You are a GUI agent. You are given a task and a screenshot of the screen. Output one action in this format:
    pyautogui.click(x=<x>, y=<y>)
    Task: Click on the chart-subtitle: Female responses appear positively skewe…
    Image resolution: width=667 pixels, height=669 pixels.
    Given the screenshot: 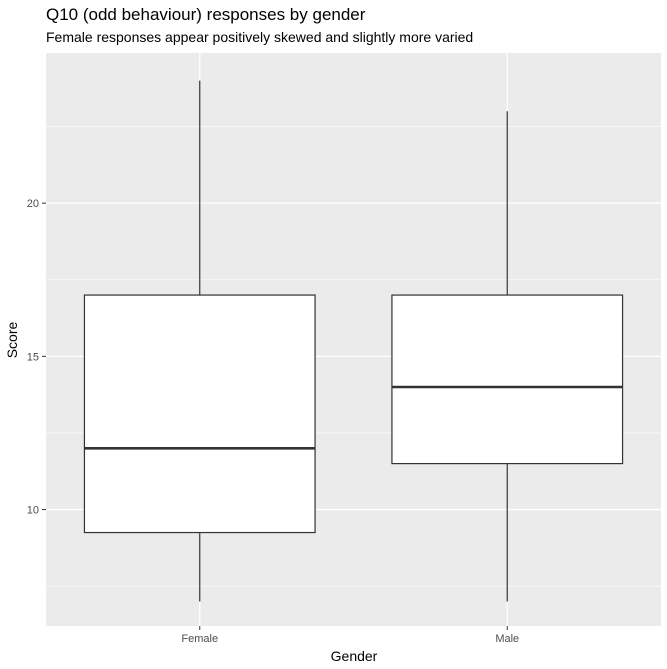 What is the action you would take?
    pyautogui.click(x=259, y=37)
    